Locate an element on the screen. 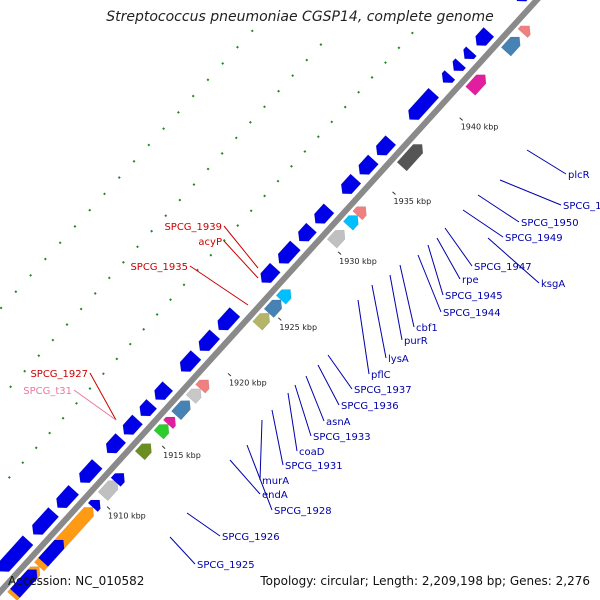 This screenshot has width=600, height=600. gene-label: rpe is located at coordinates (470, 280).